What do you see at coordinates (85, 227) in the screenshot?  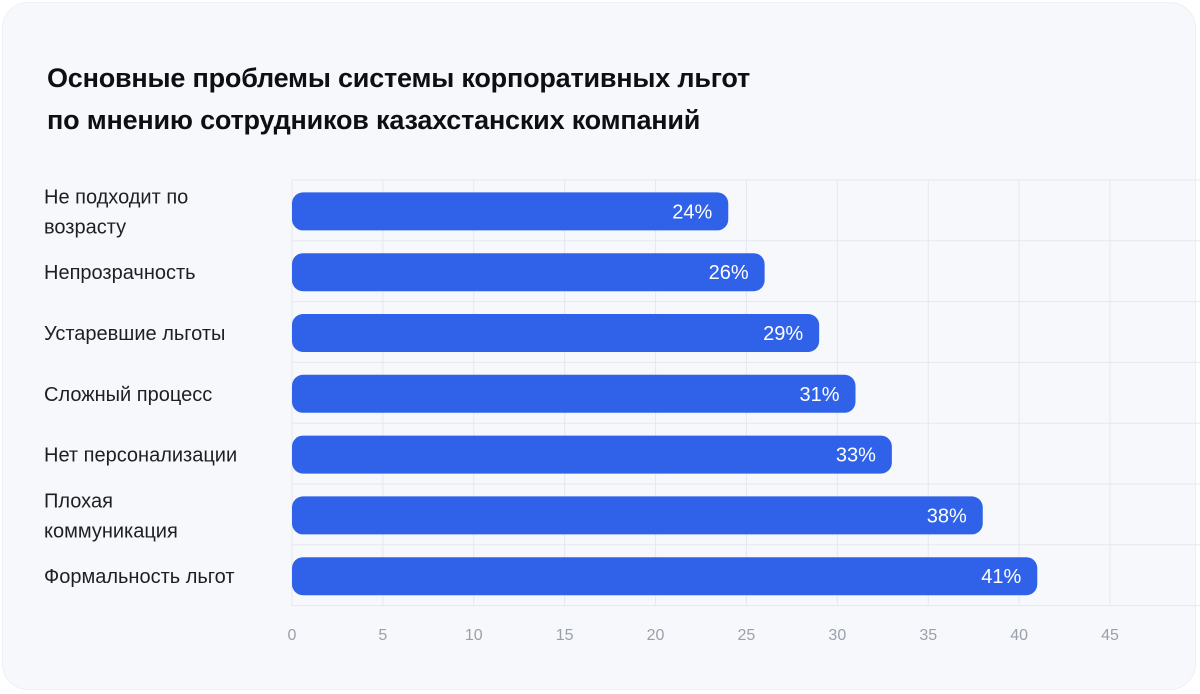 I see `category-label-line: возрасту` at bounding box center [85, 227].